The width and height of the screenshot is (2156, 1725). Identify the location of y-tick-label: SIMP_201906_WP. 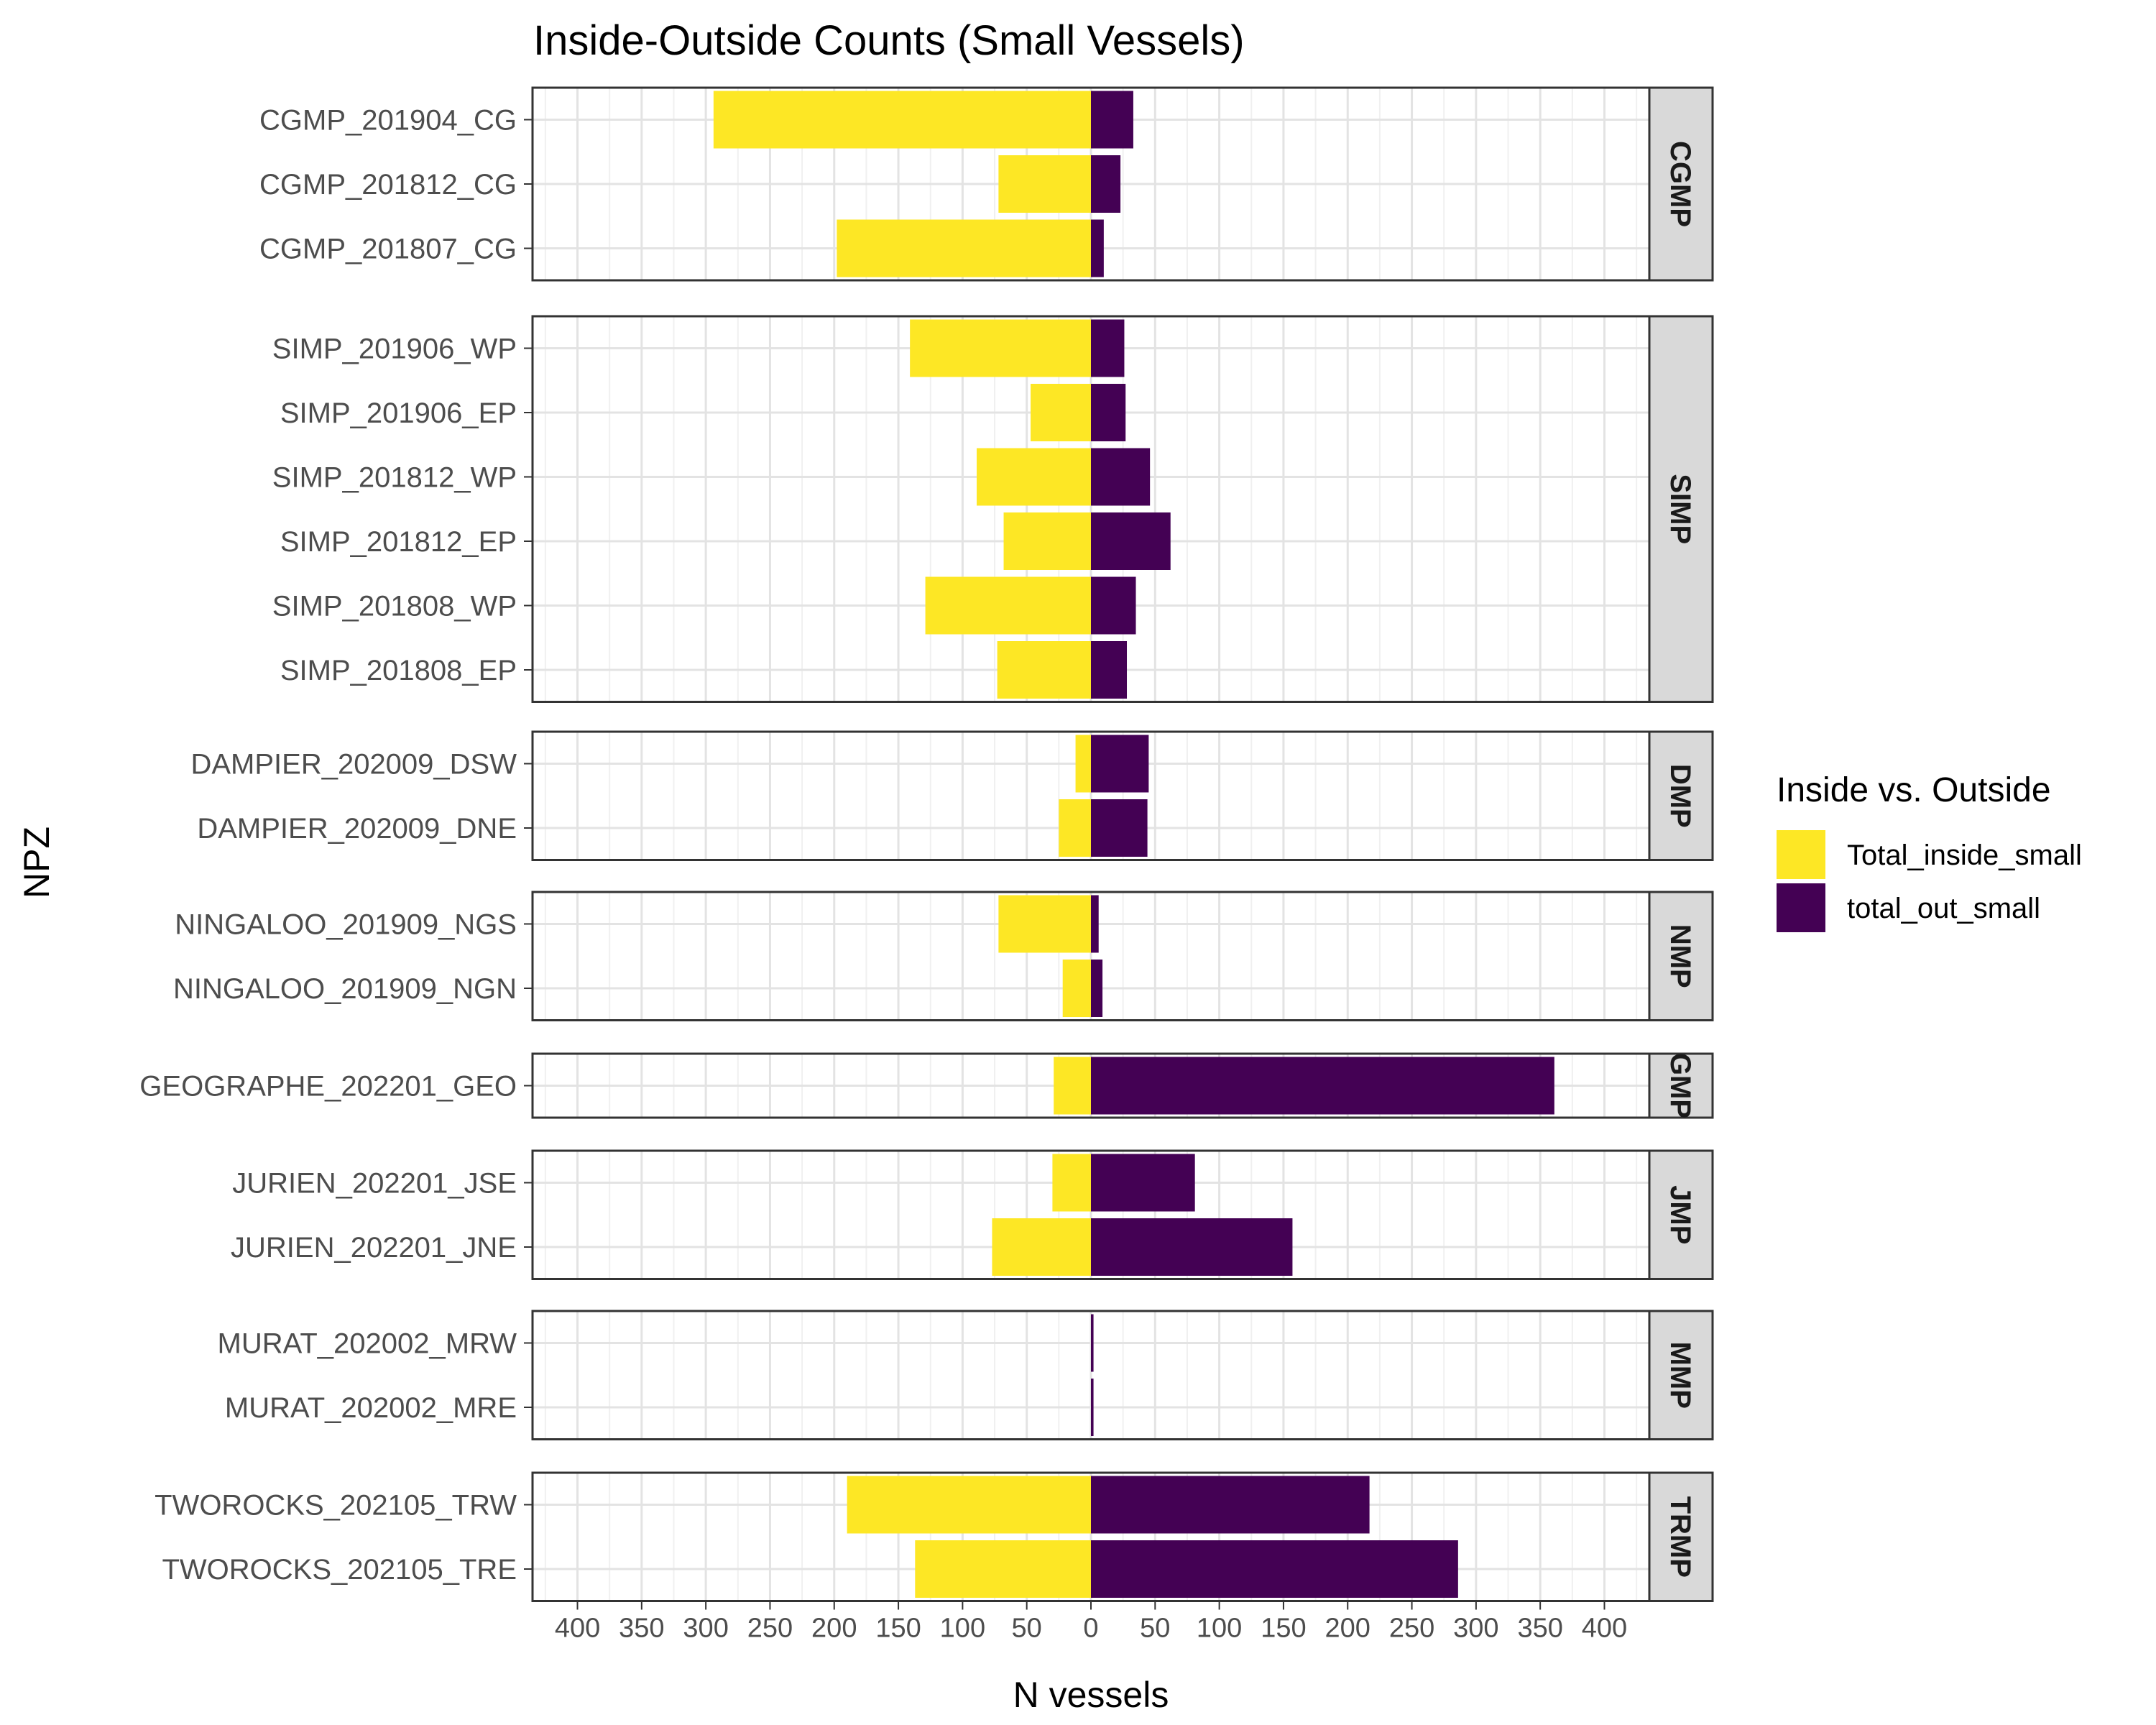
(394, 349).